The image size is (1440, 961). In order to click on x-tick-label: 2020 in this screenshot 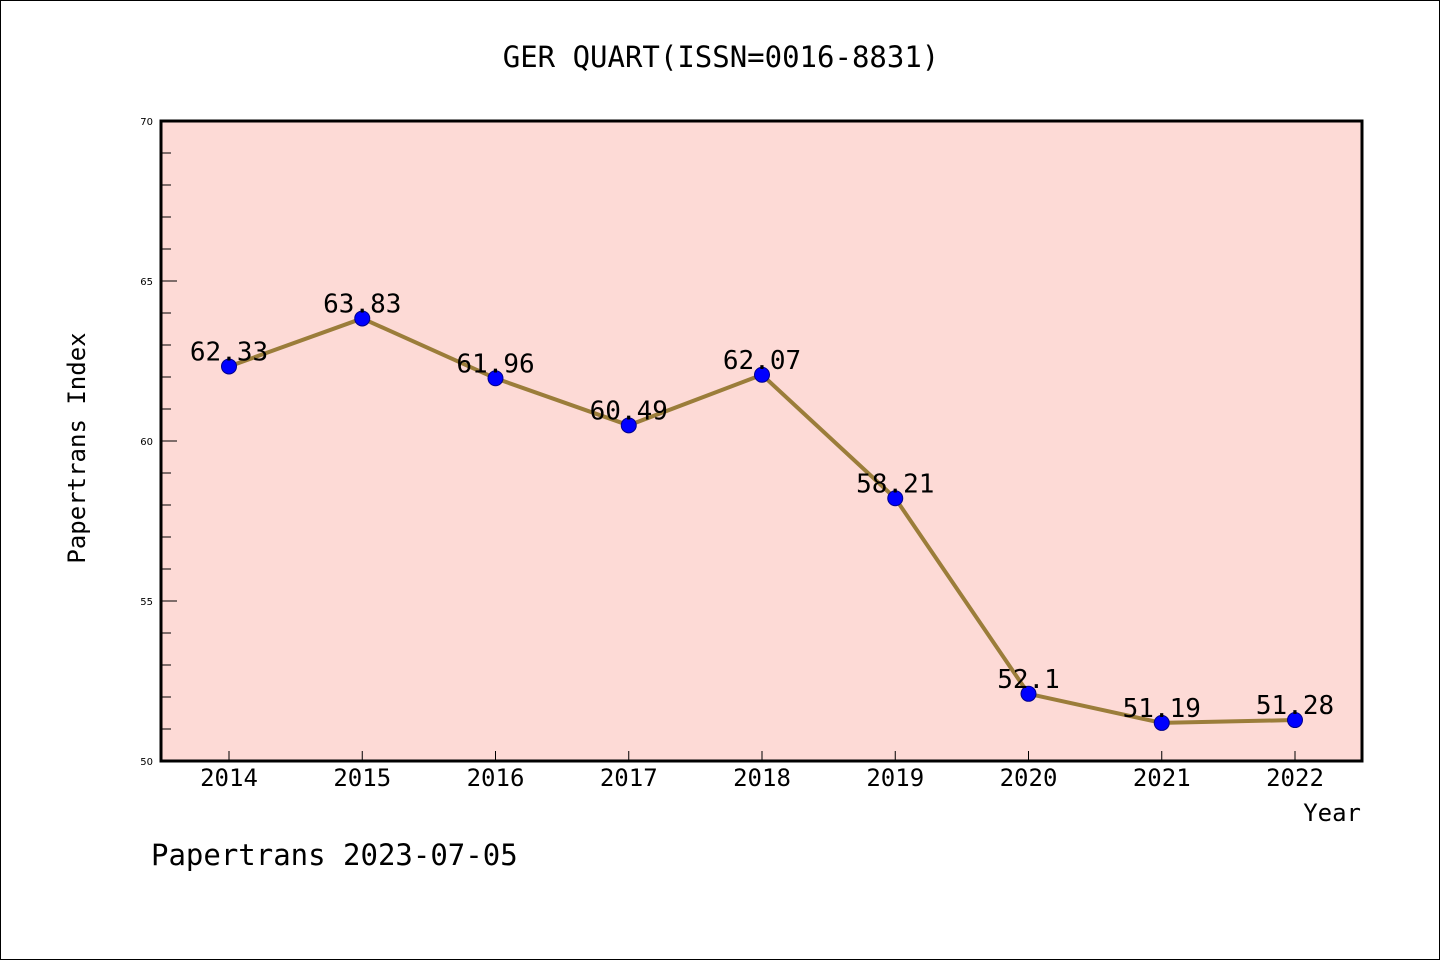, I will do `click(1029, 778)`.